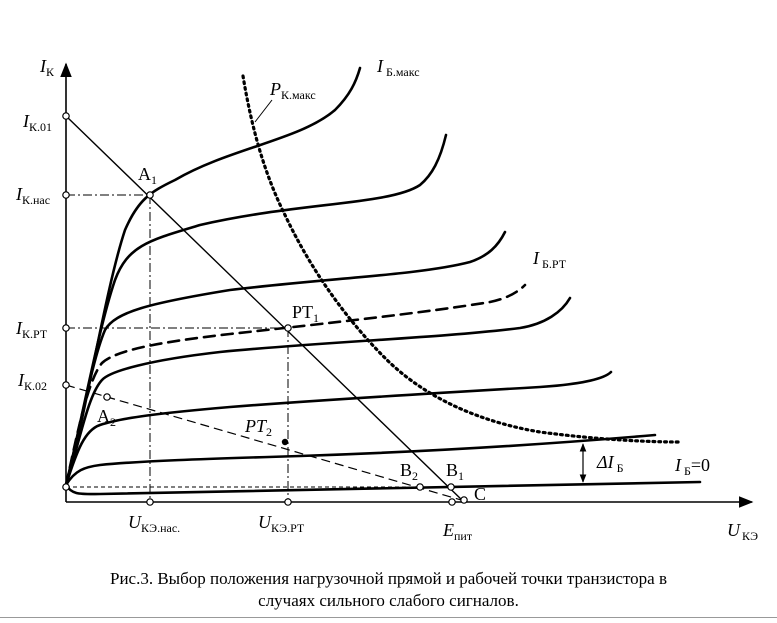  I want to click on label-b2: B2, so click(409, 471).